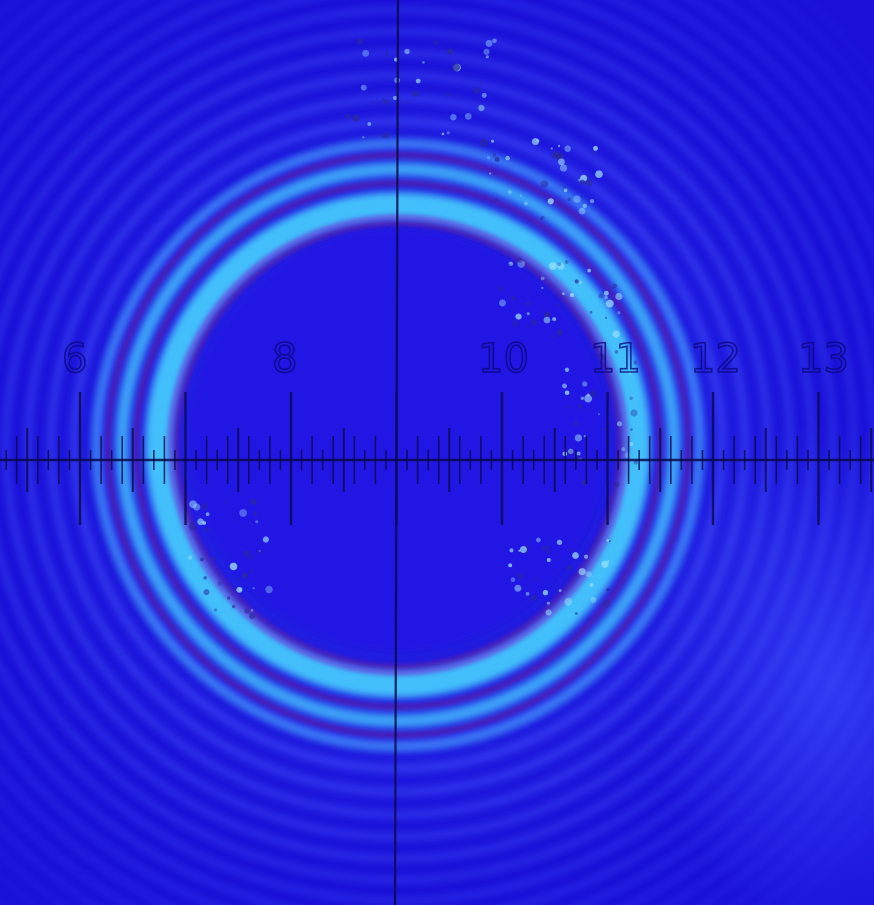 The image size is (874, 905). What do you see at coordinates (284, 359) in the screenshot?
I see `scale-label-8: 8` at bounding box center [284, 359].